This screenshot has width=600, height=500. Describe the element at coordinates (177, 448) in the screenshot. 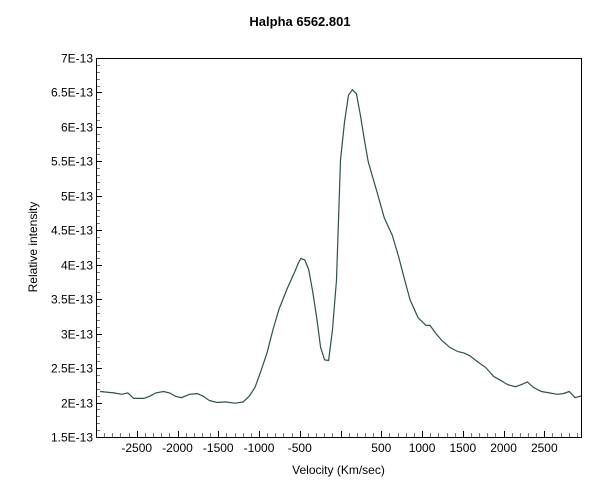

I see `x-tick-label: -2000` at that location.